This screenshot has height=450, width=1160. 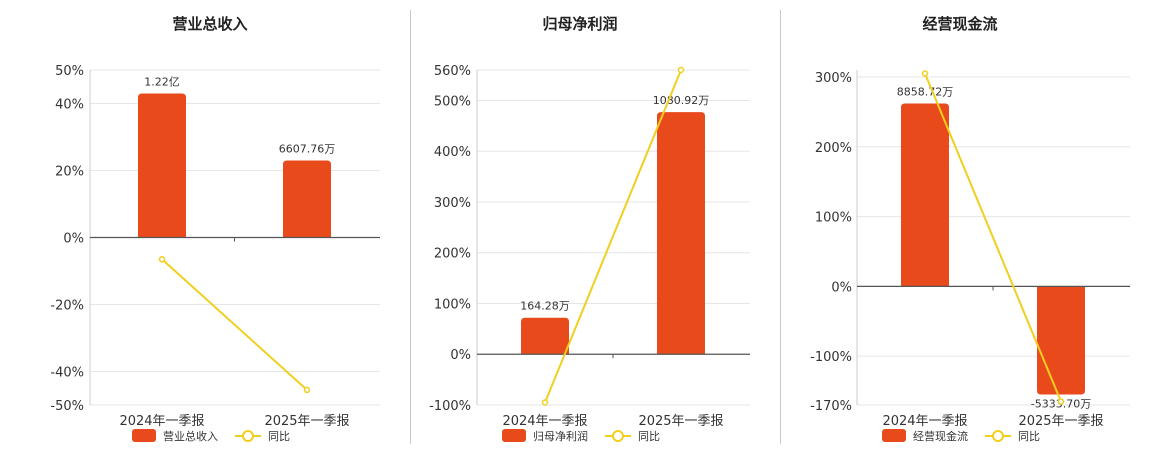 I want to click on y-tick-label: 400%, so click(x=452, y=152).